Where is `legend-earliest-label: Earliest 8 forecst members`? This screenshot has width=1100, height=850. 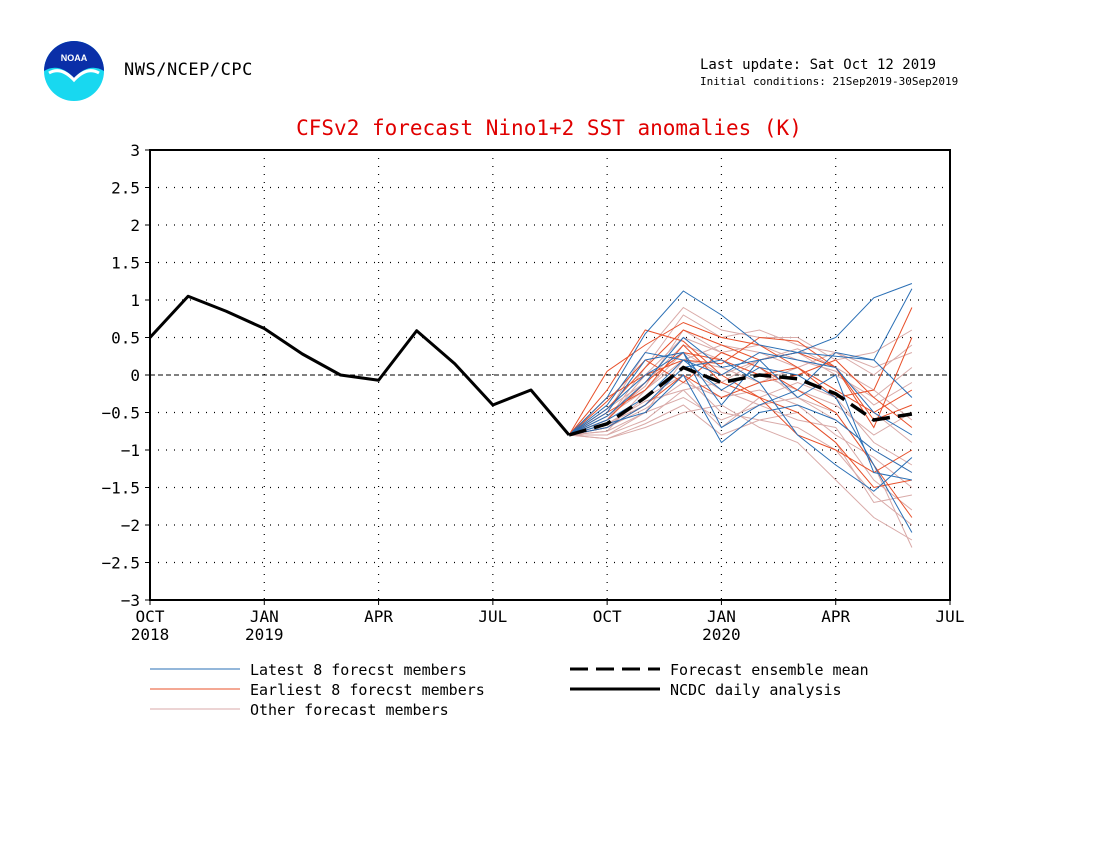
legend-earliest-label: Earliest 8 forecst members is located at coordinates (367, 690).